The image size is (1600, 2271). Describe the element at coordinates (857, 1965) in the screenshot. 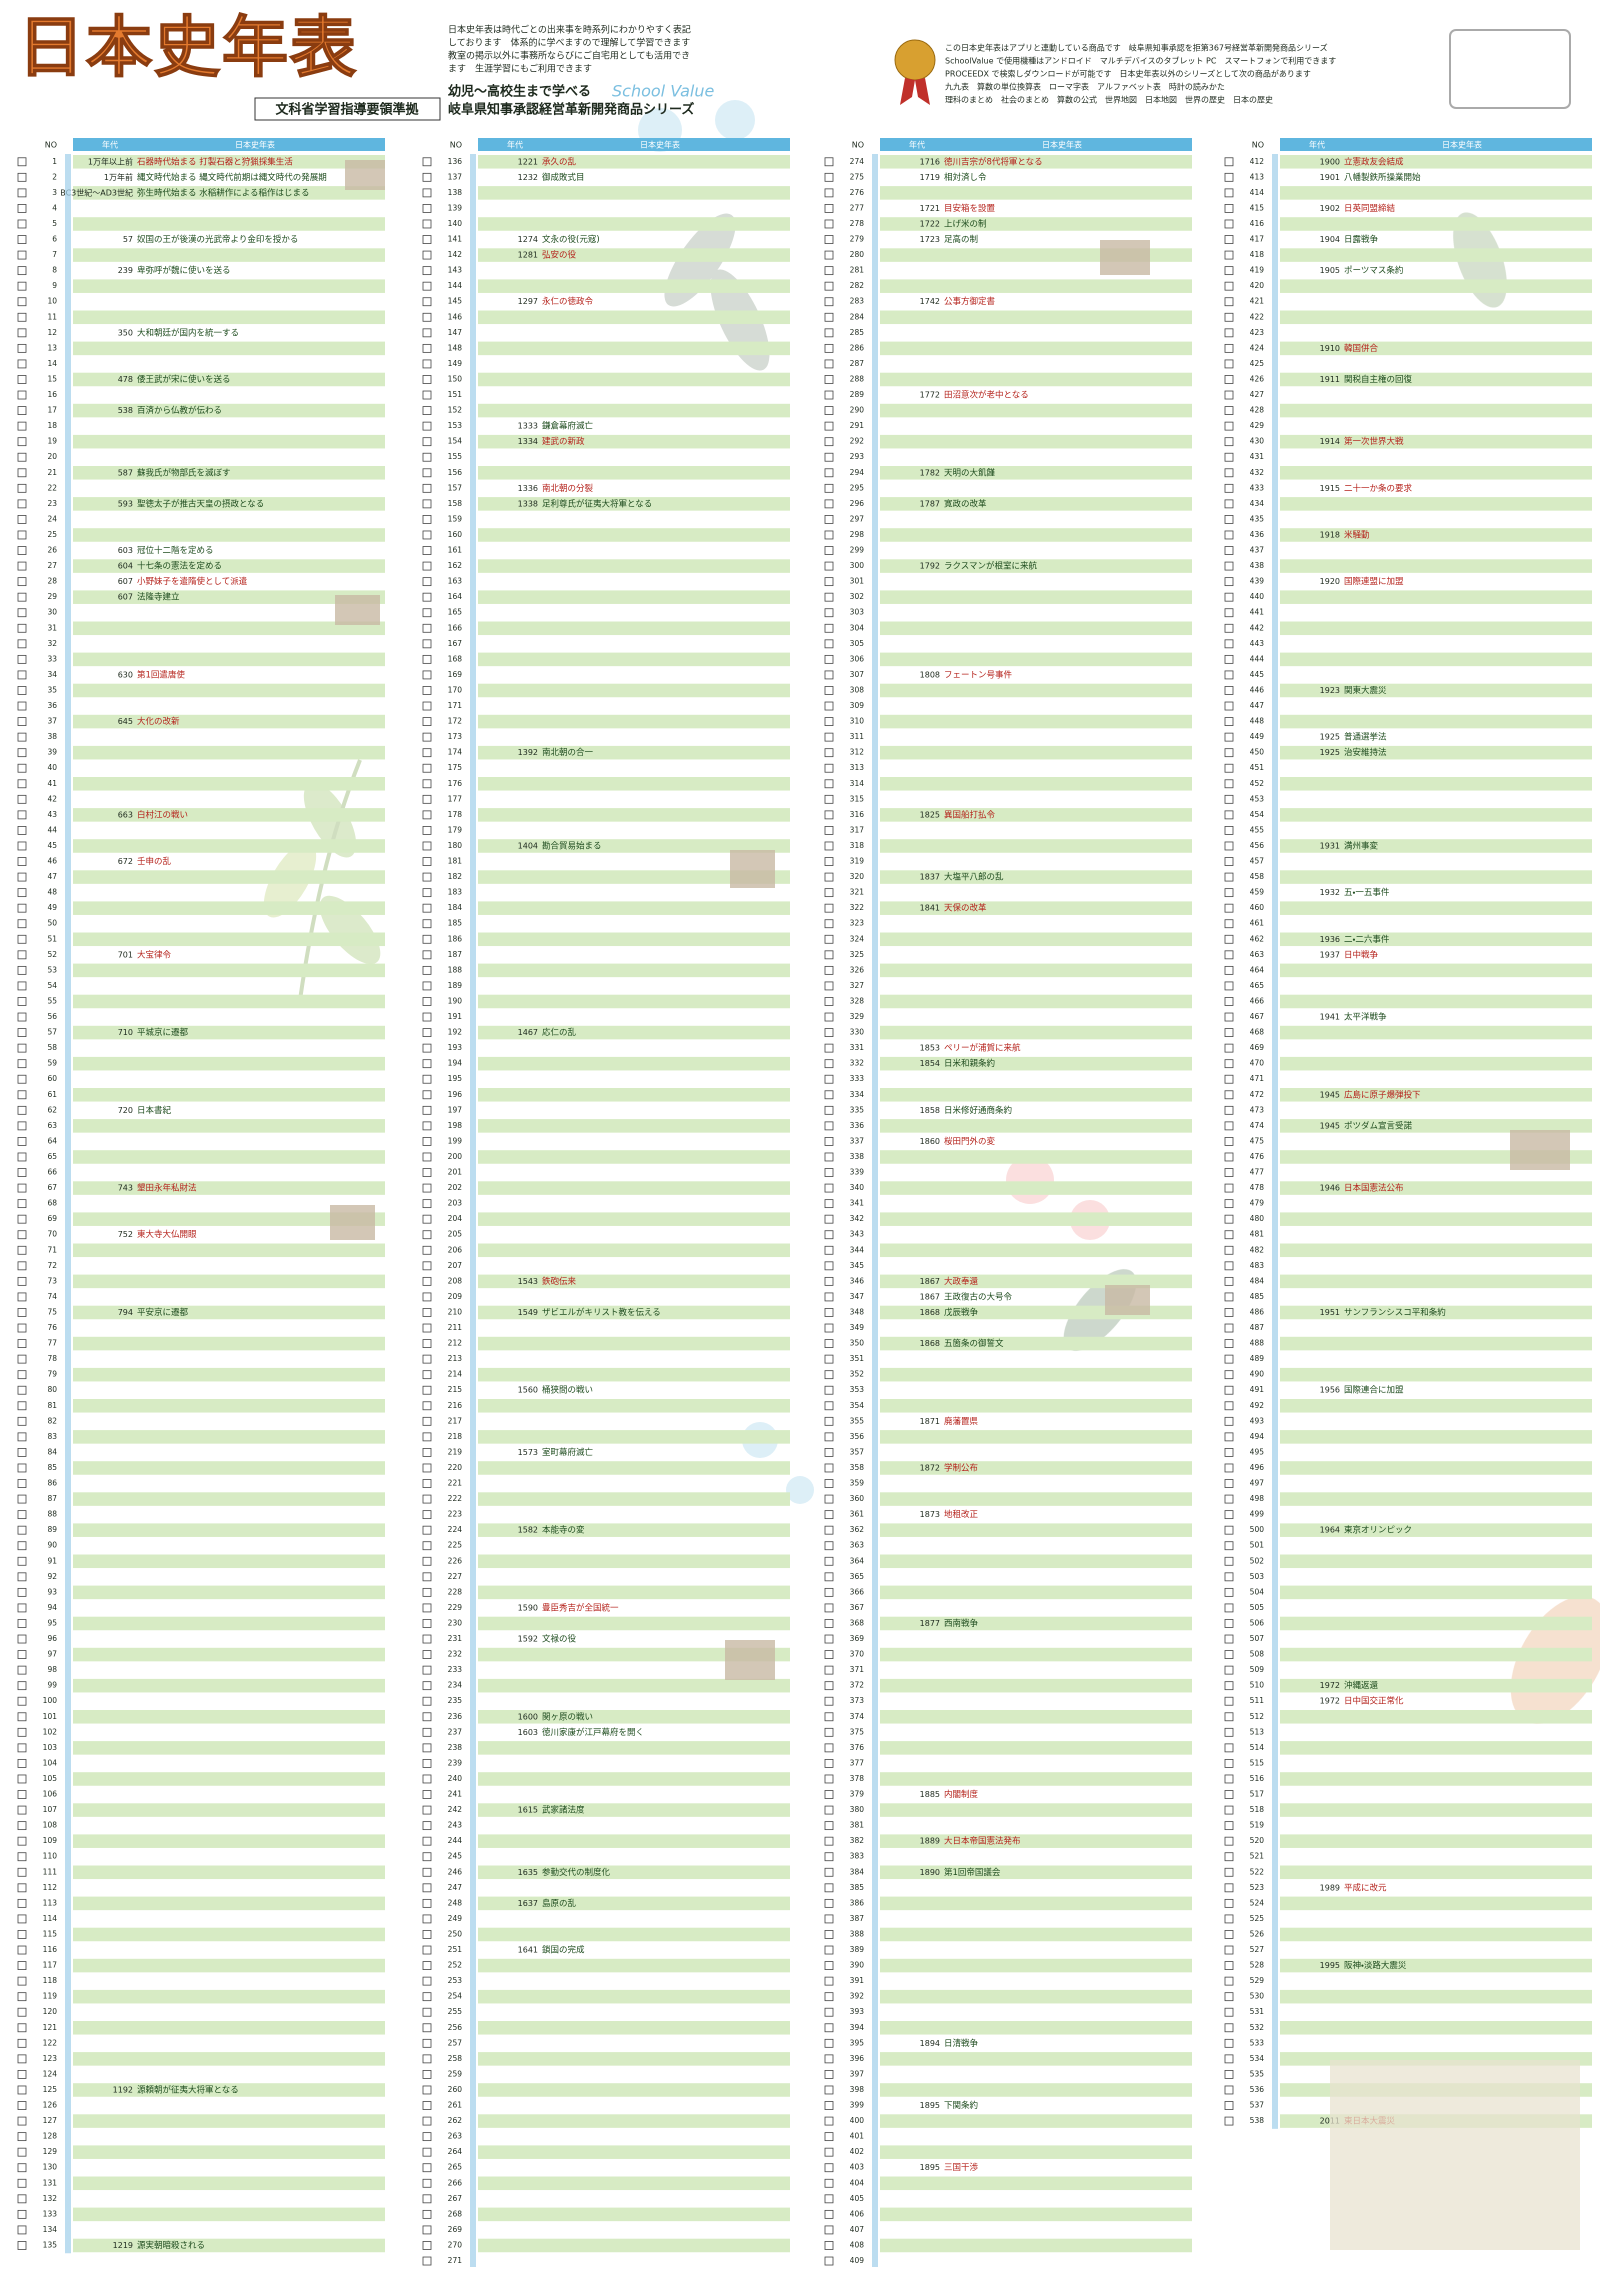

I see `row-number: 390` at that location.